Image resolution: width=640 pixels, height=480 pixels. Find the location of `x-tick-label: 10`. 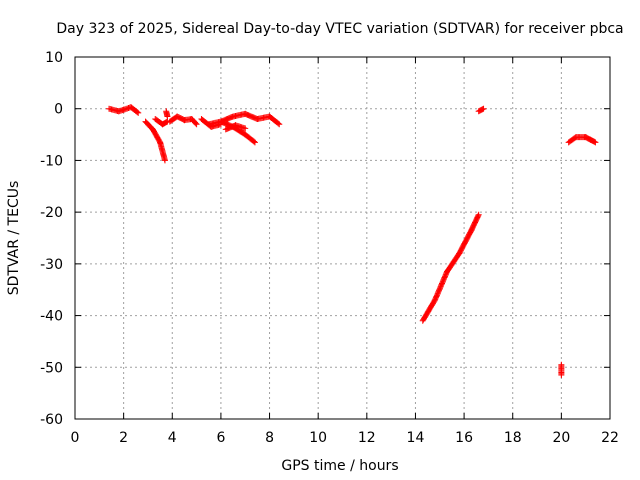

x-tick-label: 10 is located at coordinates (318, 438).